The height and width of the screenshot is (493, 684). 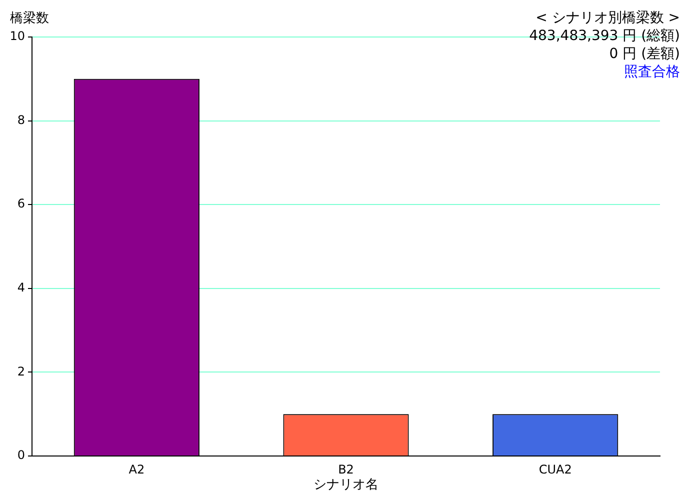 What do you see at coordinates (17, 36) in the screenshot?
I see `y-tick-label: 10` at bounding box center [17, 36].